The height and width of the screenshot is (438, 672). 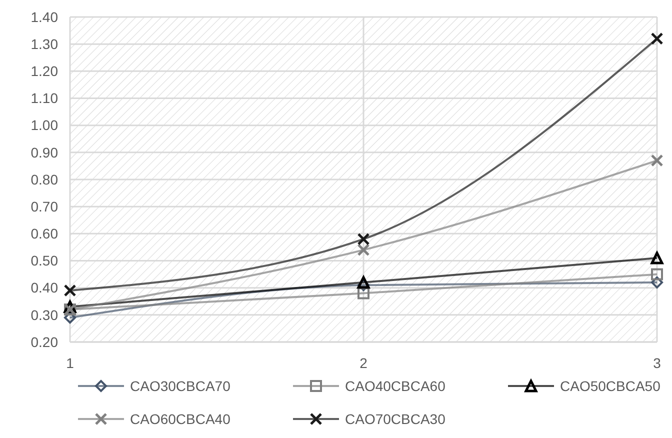 I want to click on y-tick-label: 0.50, so click(x=44, y=260).